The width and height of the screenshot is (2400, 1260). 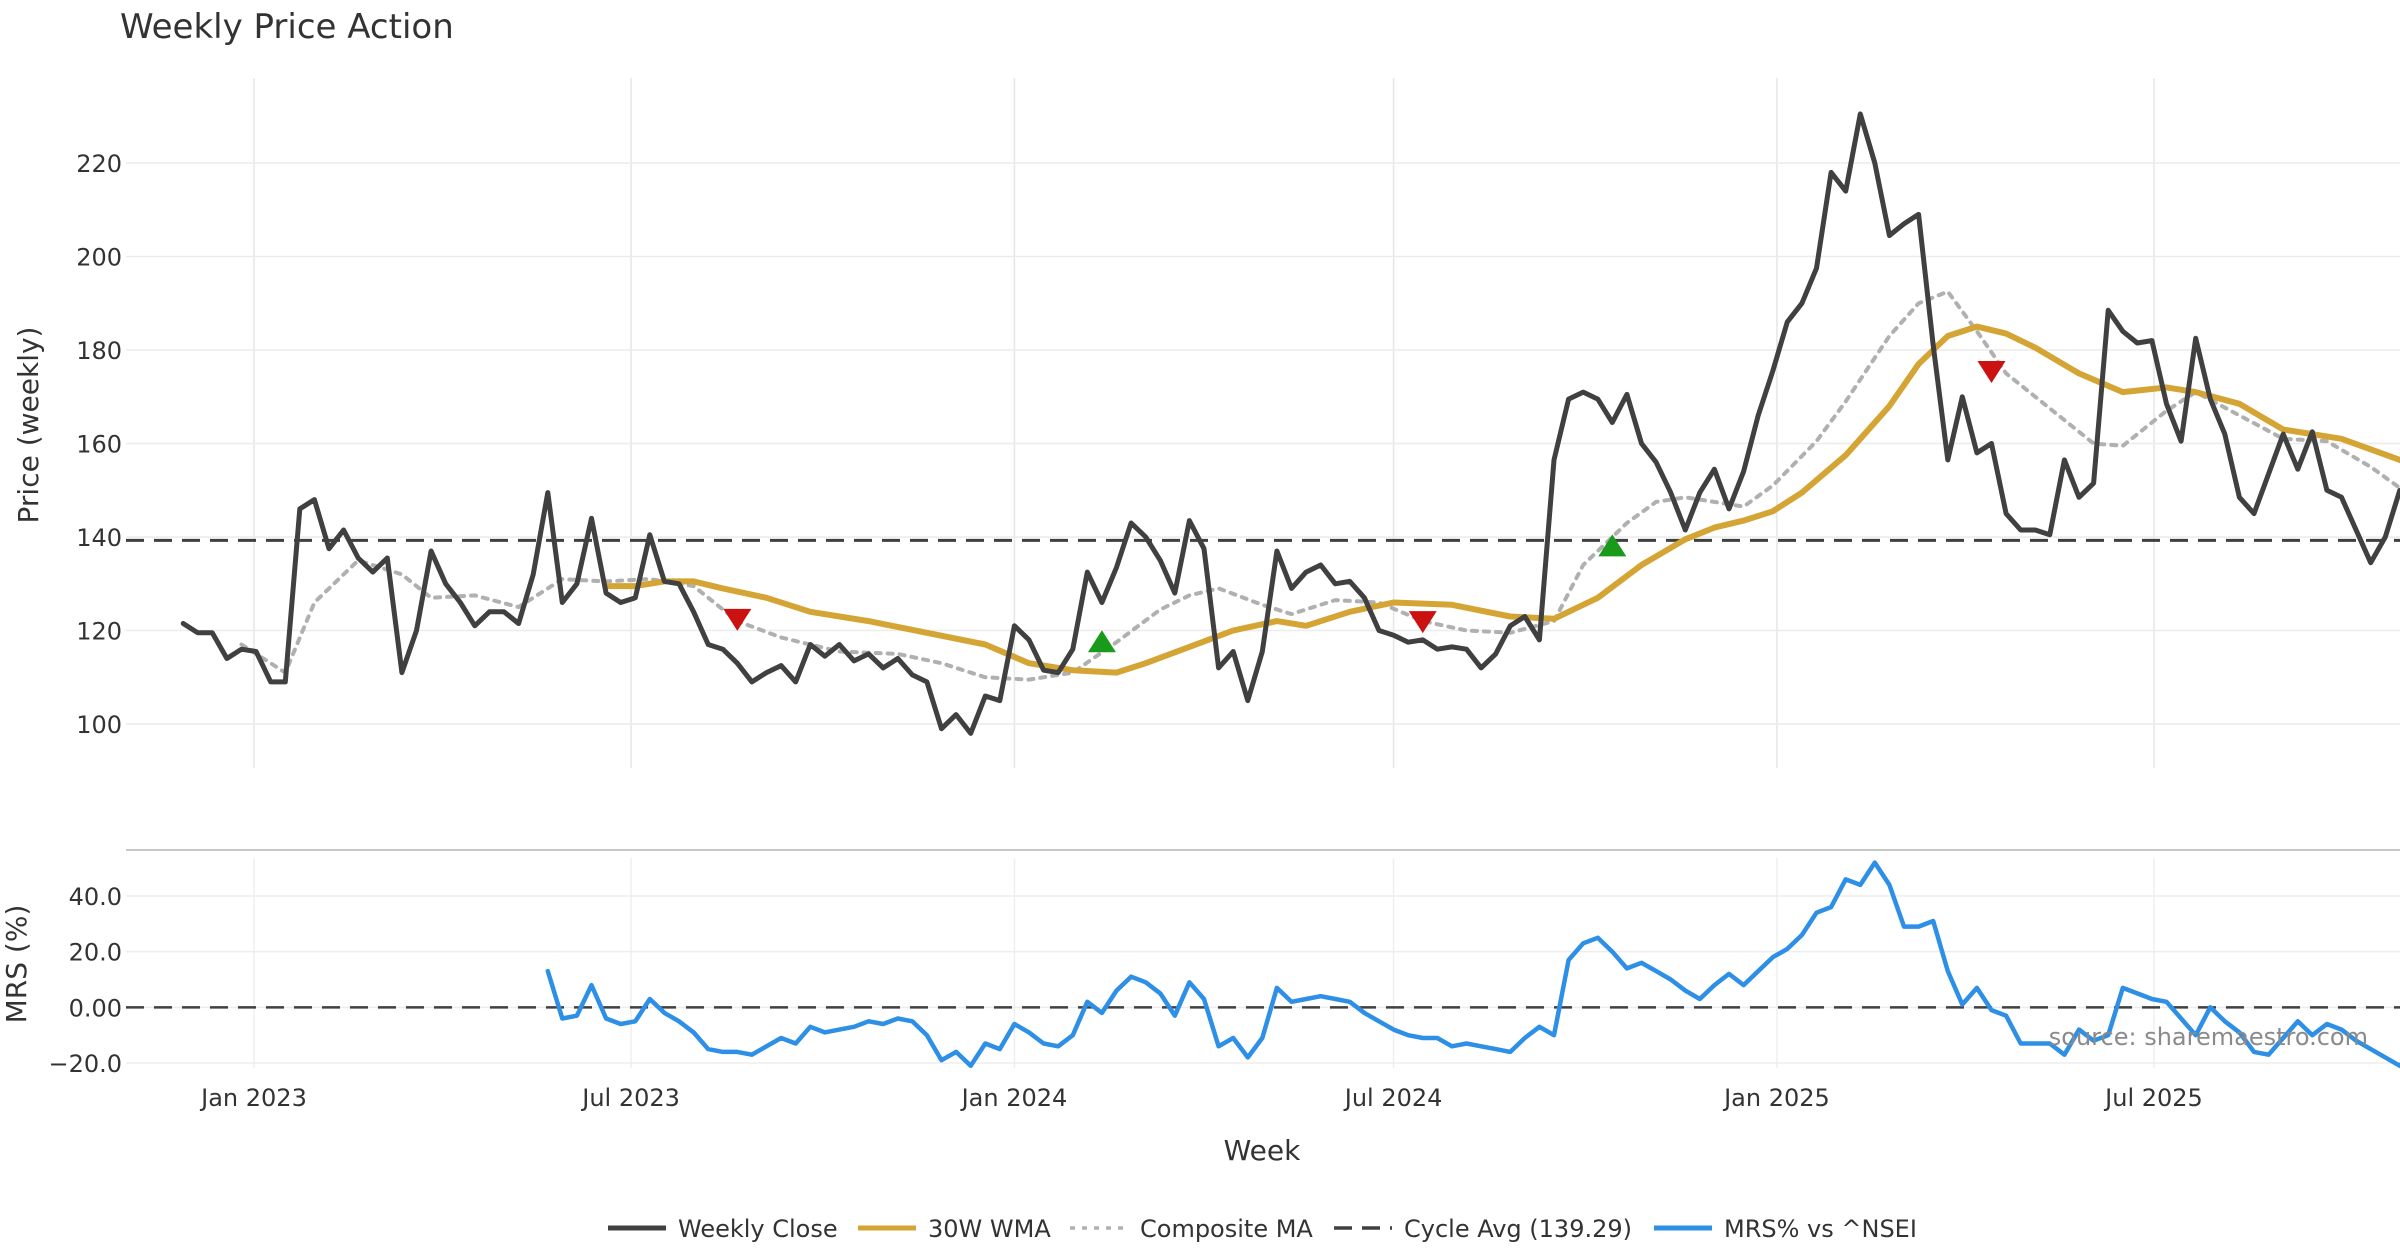 What do you see at coordinates (95, 897) in the screenshot?
I see `mrs-y-tick-label: 40.0` at bounding box center [95, 897].